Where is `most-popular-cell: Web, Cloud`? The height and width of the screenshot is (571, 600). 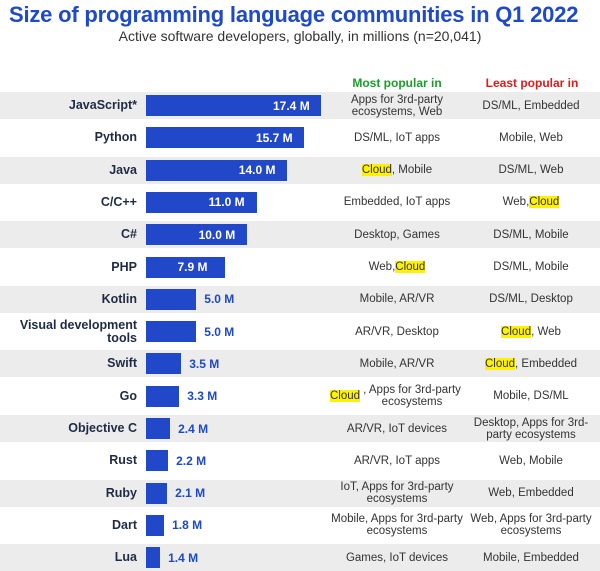
most-popular-cell: Web, Cloud is located at coordinates (397, 267).